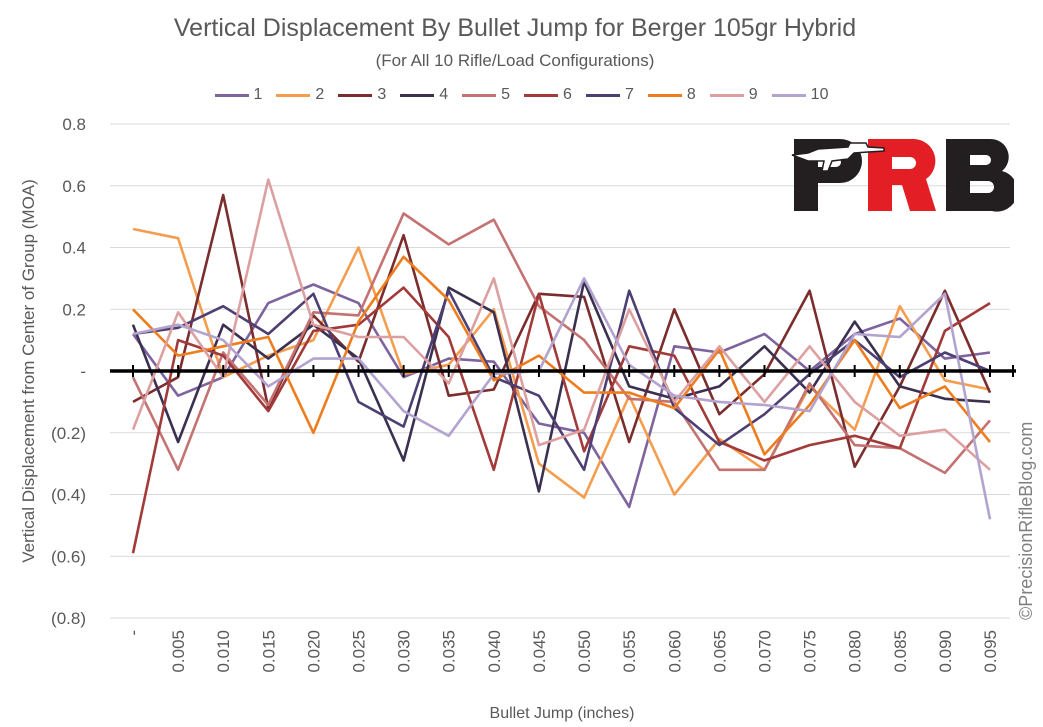 The height and width of the screenshot is (727, 1043). I want to click on x-tick-label: 0.020, so click(313, 651).